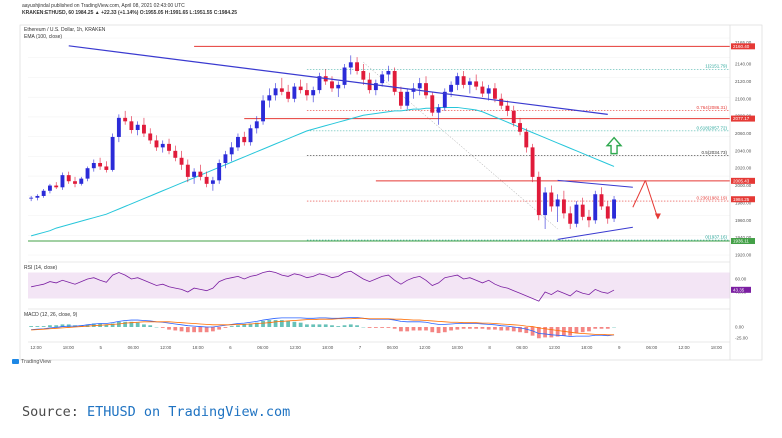 The image size is (782, 438). Describe the element at coordinates (189, 412) in the screenshot. I see `source-link: ETHUSD on TradingView.com` at that location.